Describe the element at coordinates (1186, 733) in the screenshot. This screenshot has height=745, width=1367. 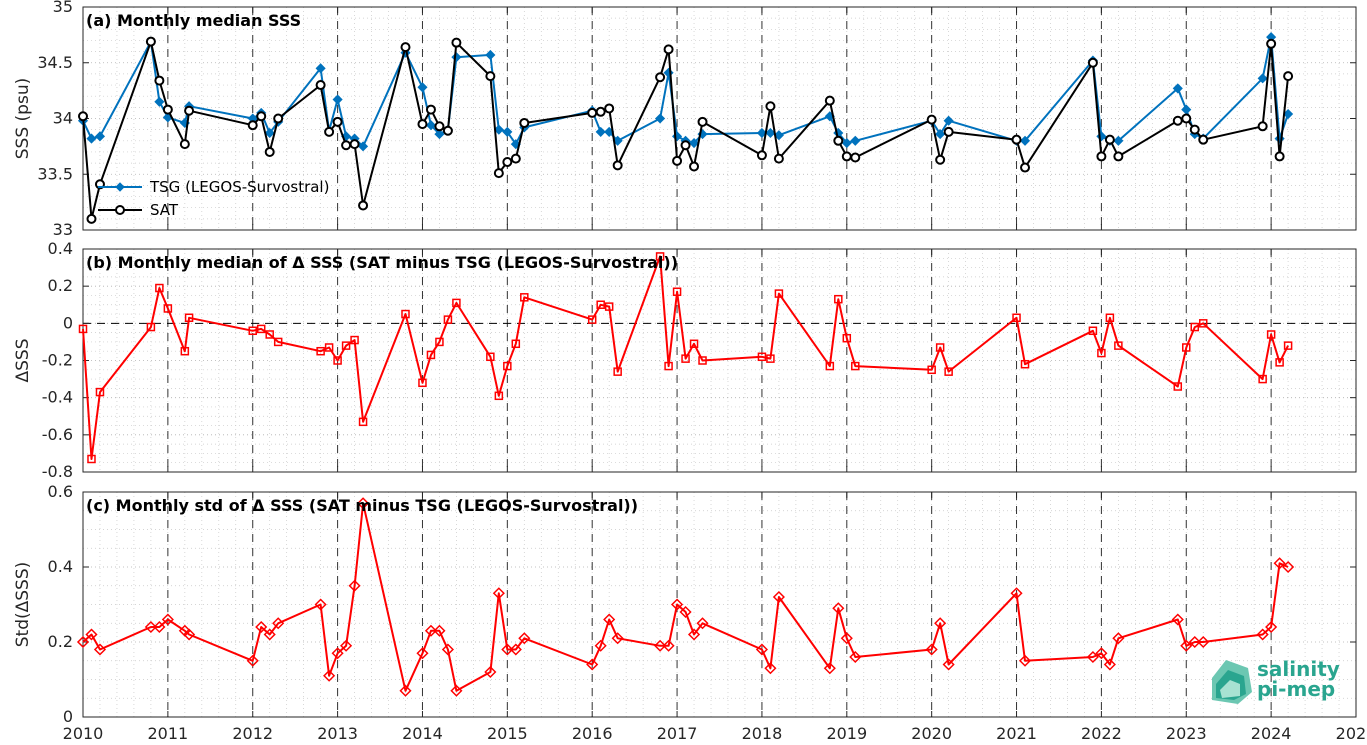
I see `x-tick-label: 2023` at that location.